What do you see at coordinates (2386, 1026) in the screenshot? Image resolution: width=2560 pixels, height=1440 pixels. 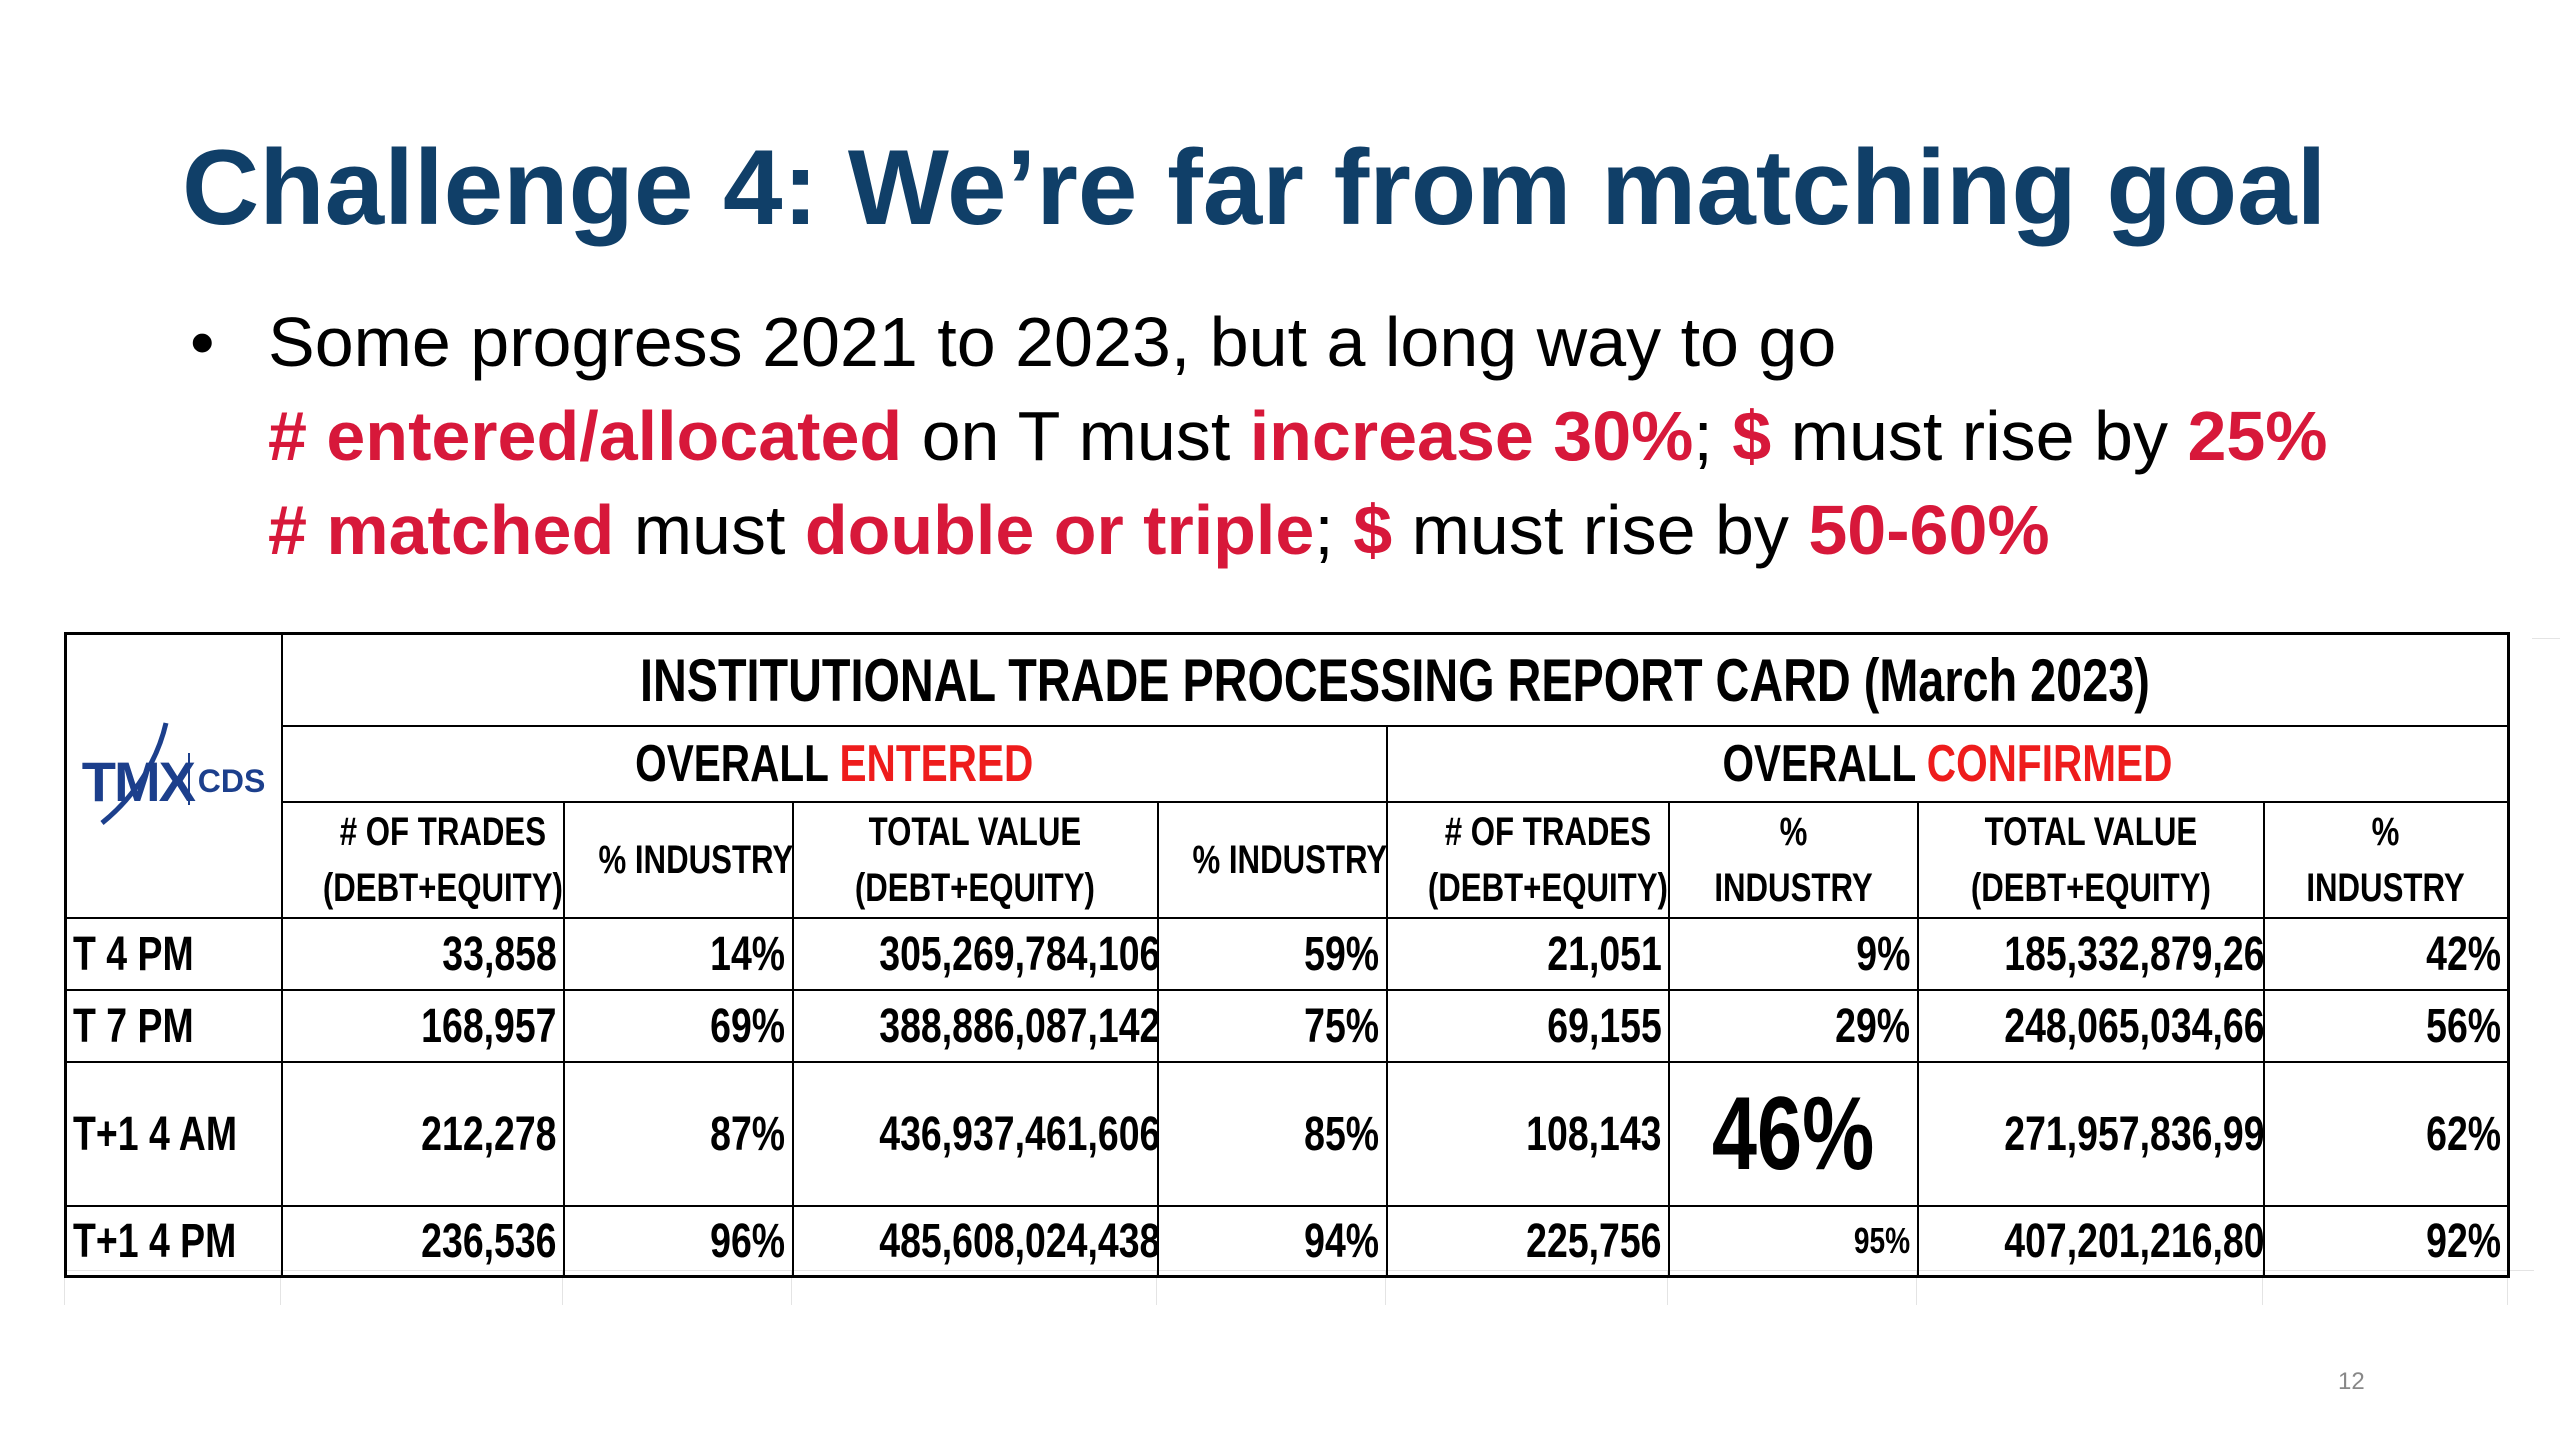 I see `table-cell: 56%` at bounding box center [2386, 1026].